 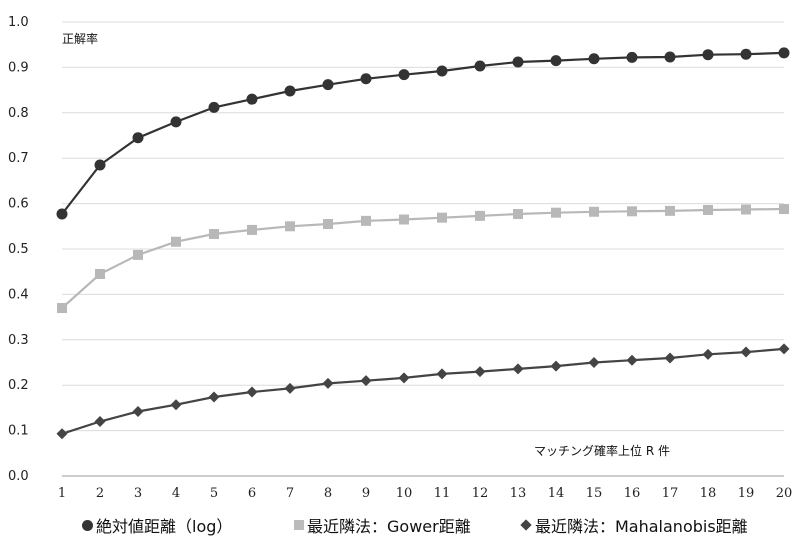 I want to click on square-marker-icon, so click(x=299, y=525).